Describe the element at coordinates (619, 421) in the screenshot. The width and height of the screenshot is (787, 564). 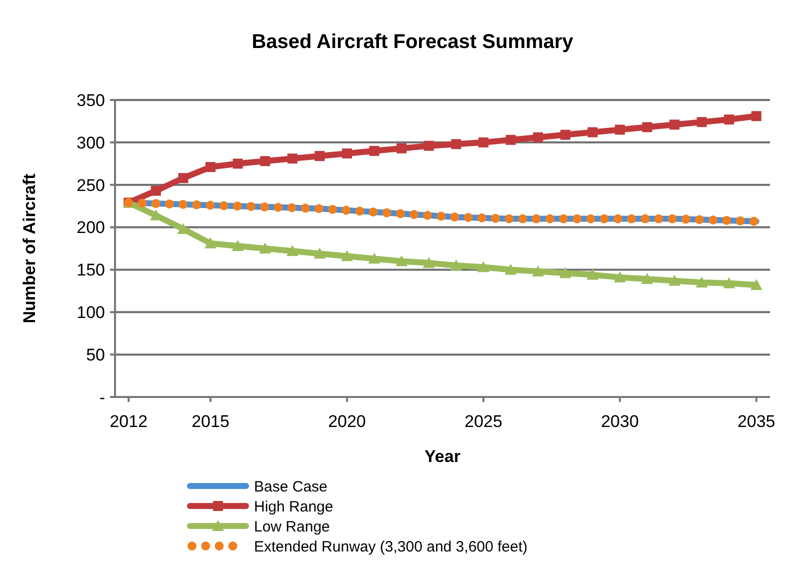
I see `x-tick-label: 2030` at that location.